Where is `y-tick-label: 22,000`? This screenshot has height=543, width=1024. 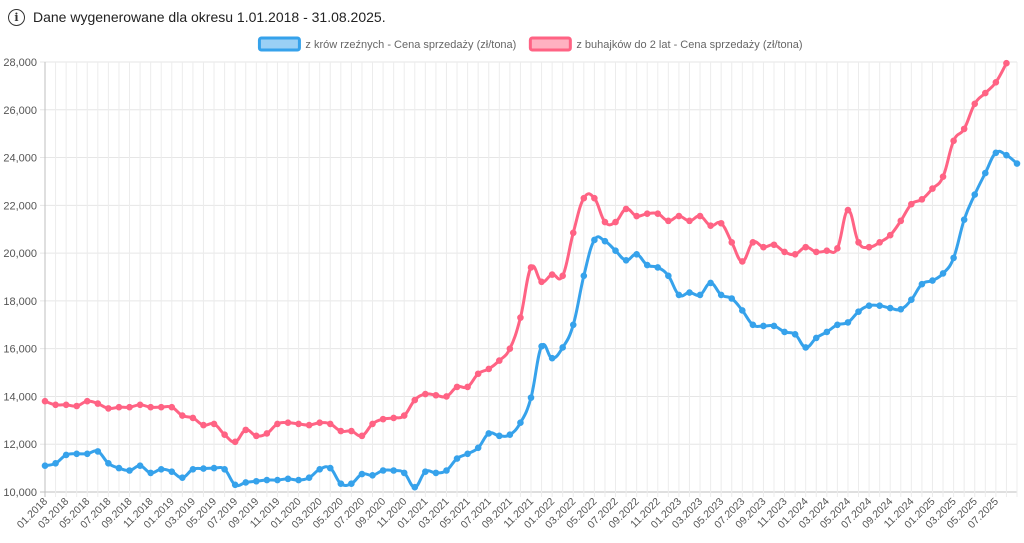 y-tick-label: 22,000 is located at coordinates (20, 206).